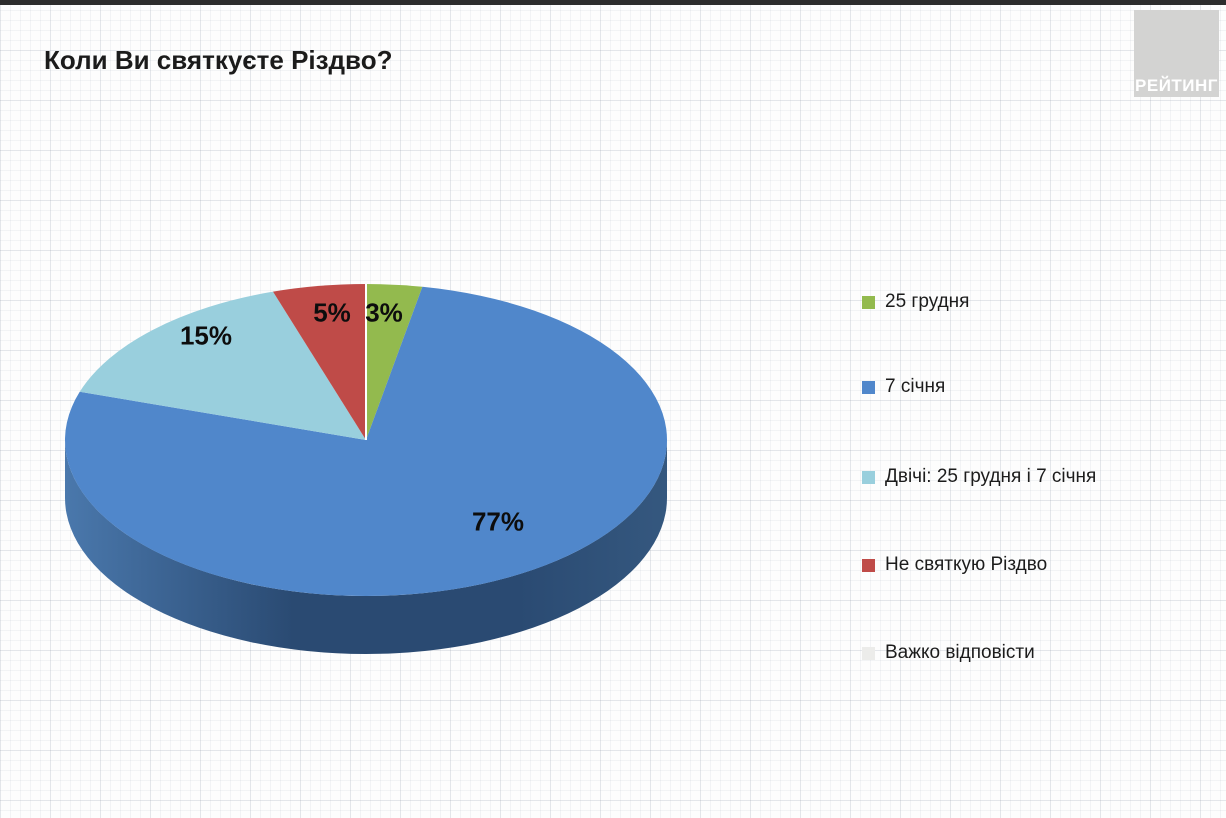  Describe the element at coordinates (332, 312) in the screenshot. I see `pie-slice-label-red: 5%` at that location.